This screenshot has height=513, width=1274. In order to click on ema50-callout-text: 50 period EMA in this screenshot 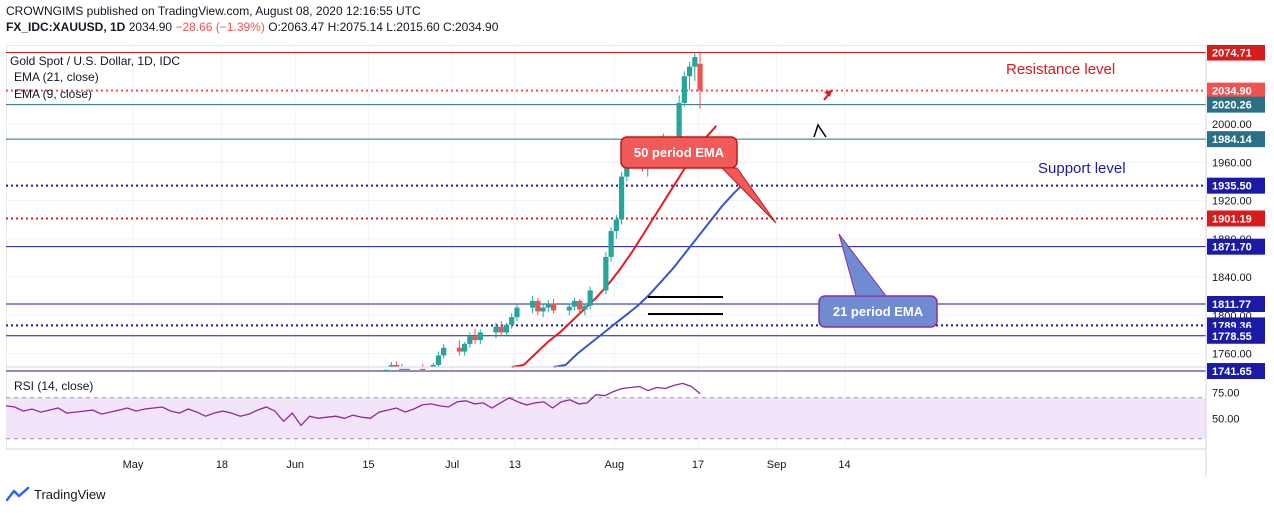, I will do `click(679, 152)`.